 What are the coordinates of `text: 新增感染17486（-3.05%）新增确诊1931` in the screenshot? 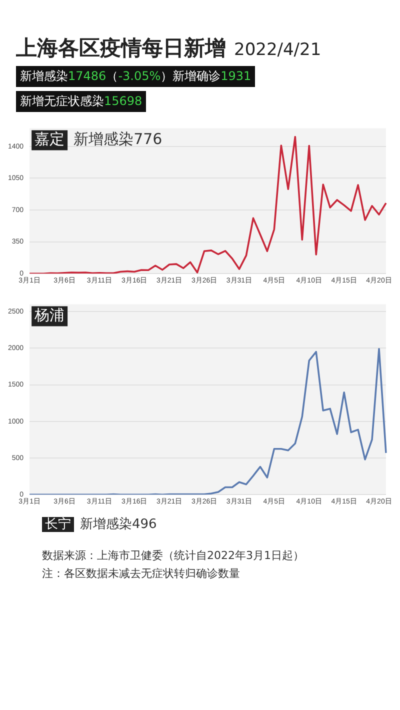 It's located at (136, 76).